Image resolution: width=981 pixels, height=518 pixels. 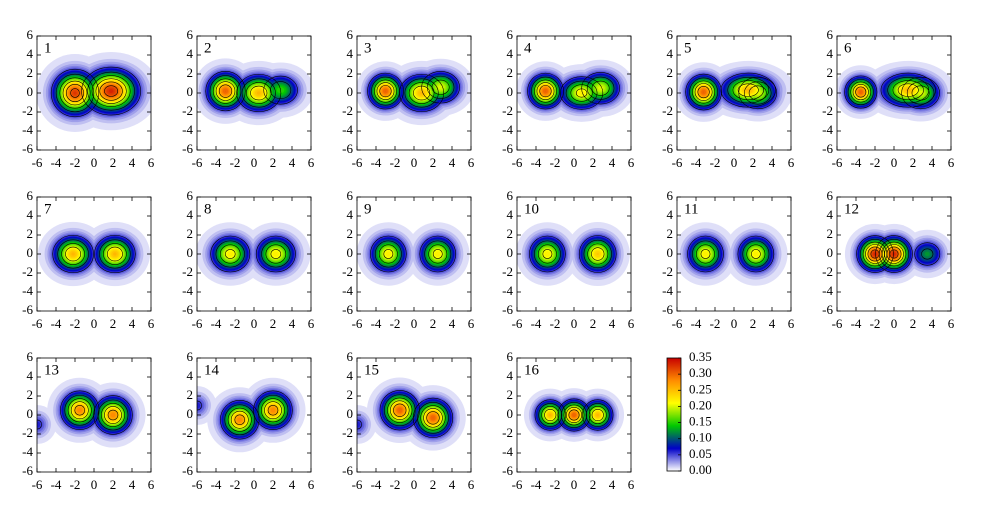 What do you see at coordinates (48, 209) in the screenshot?
I see `panel-label: 7` at bounding box center [48, 209].